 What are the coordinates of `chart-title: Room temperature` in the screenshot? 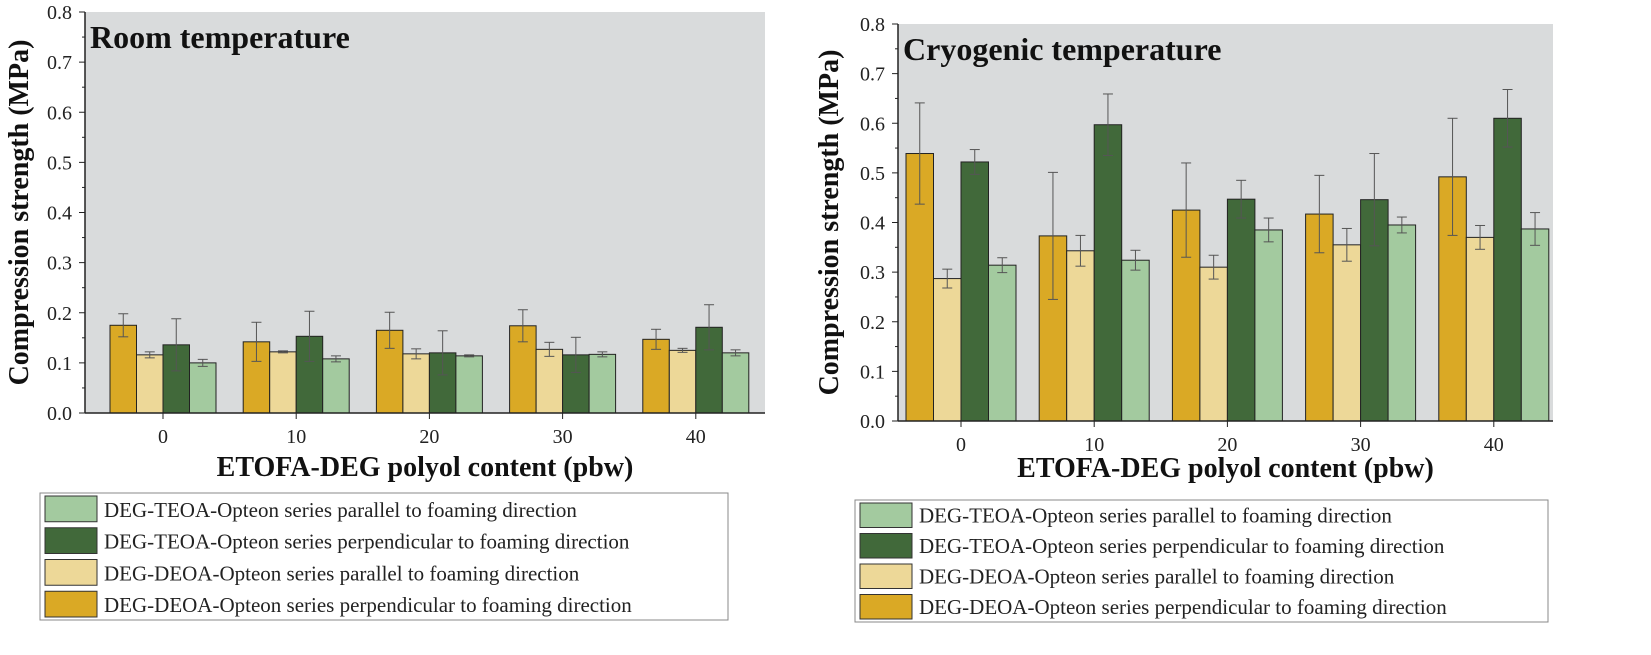 It's located at (220, 37).